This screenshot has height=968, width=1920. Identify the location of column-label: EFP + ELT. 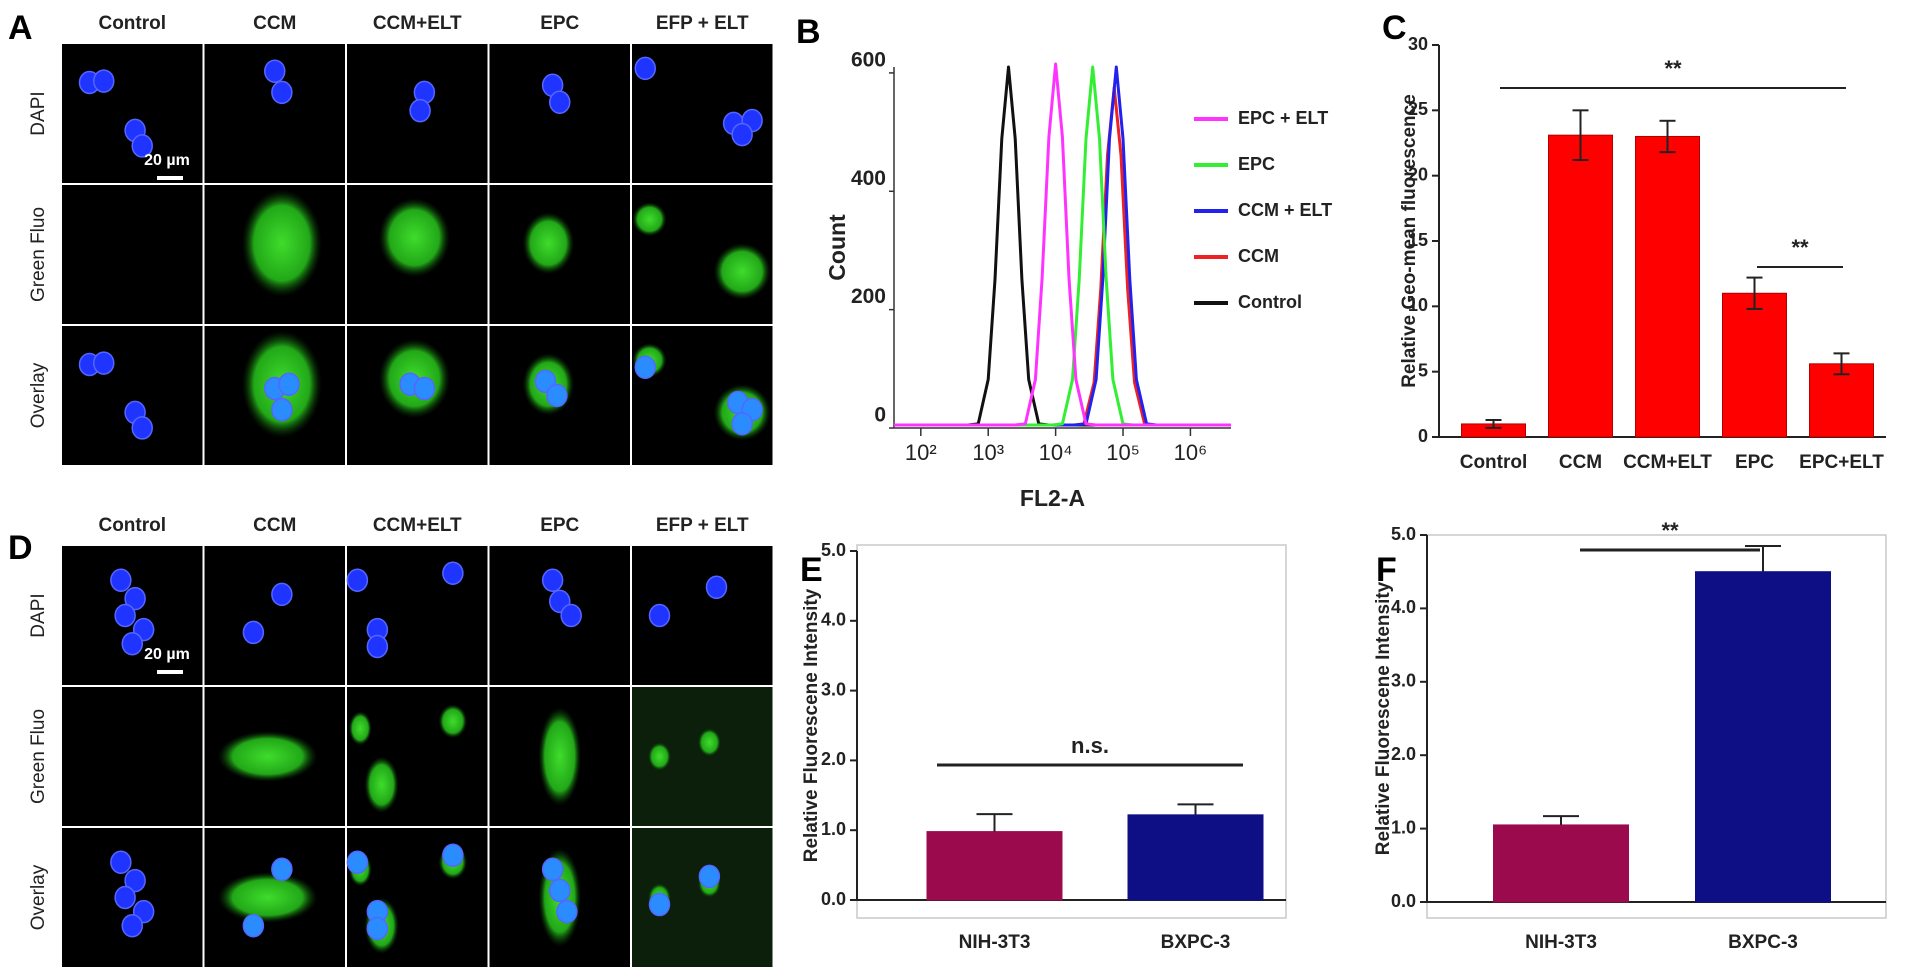
(702, 23).